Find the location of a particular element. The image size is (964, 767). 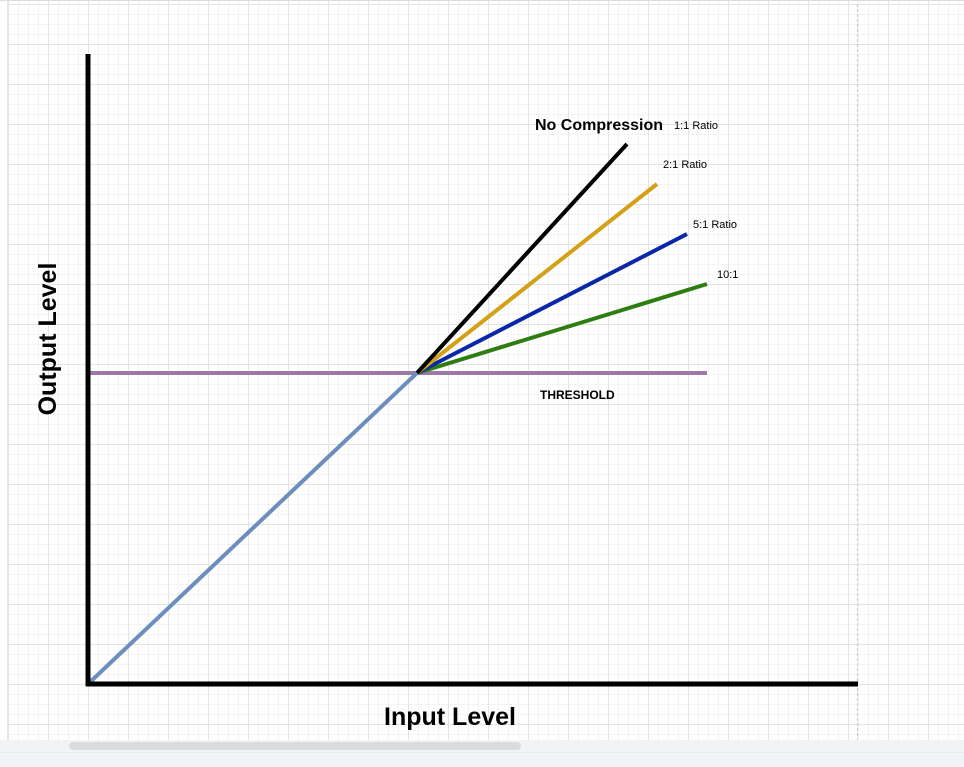

ratio-5-line is located at coordinates (552, 303).